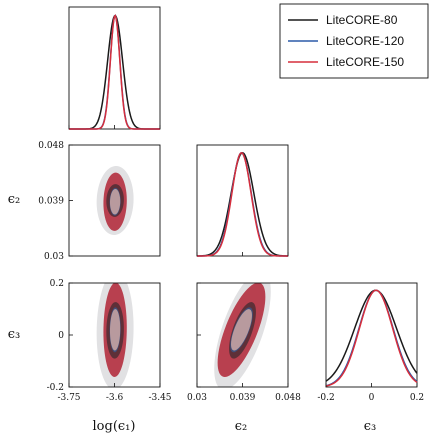 This screenshot has height=436, width=436. I want to click on x-tick-label: 0.039, so click(243, 398).